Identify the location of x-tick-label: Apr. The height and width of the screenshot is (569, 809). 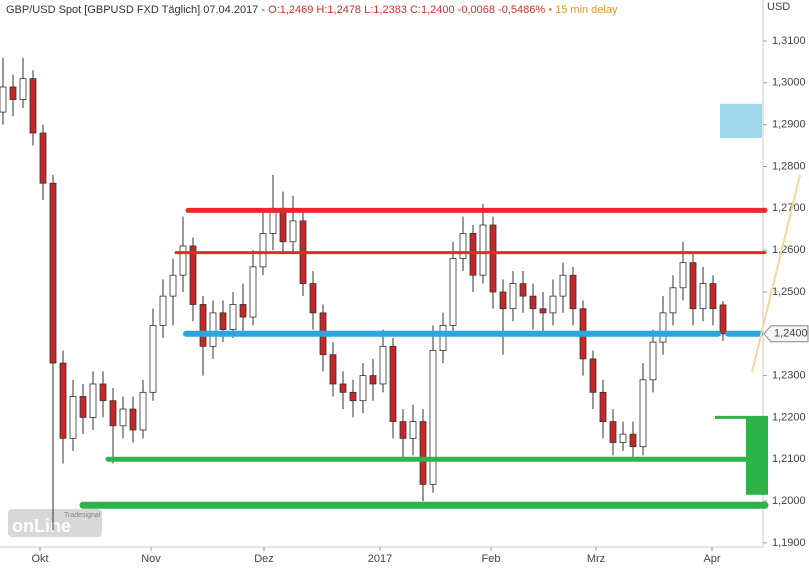
(711, 559).